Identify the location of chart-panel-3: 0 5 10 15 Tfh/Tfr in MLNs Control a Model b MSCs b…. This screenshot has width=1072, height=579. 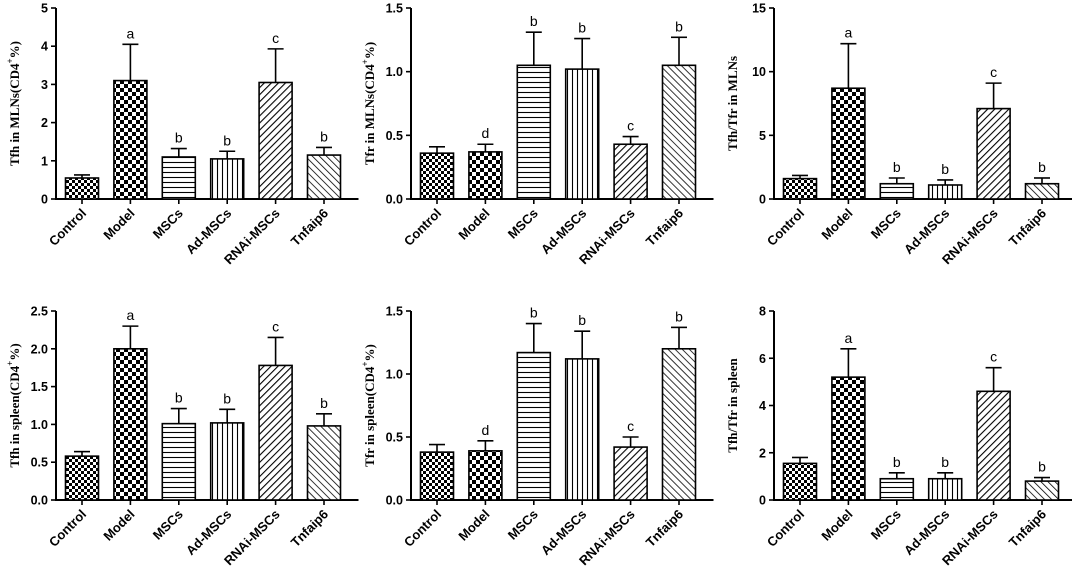
(898, 134).